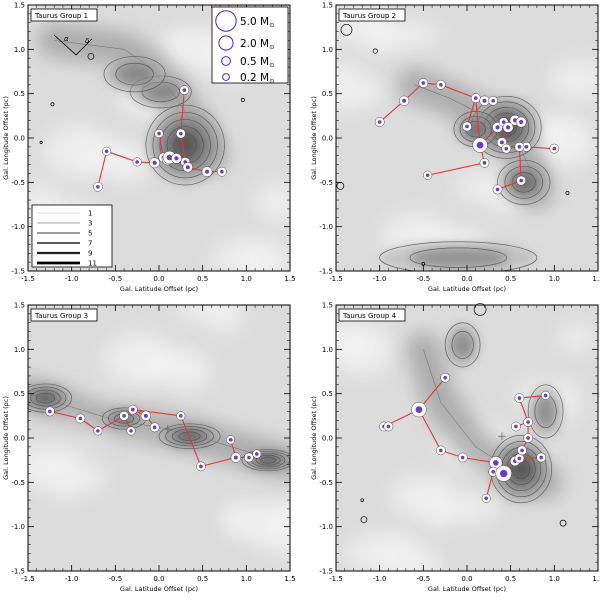 This screenshot has width=600, height=602. Describe the element at coordinates (61, 16) in the screenshot. I see `panel-label-text: Taurus Group 1` at that location.